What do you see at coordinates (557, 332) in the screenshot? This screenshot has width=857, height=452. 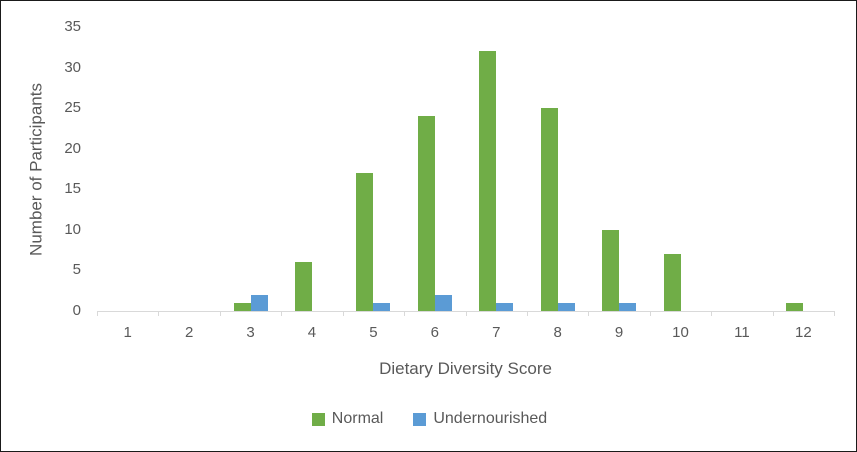 I see `x-tick-label-8: 8` at bounding box center [557, 332].